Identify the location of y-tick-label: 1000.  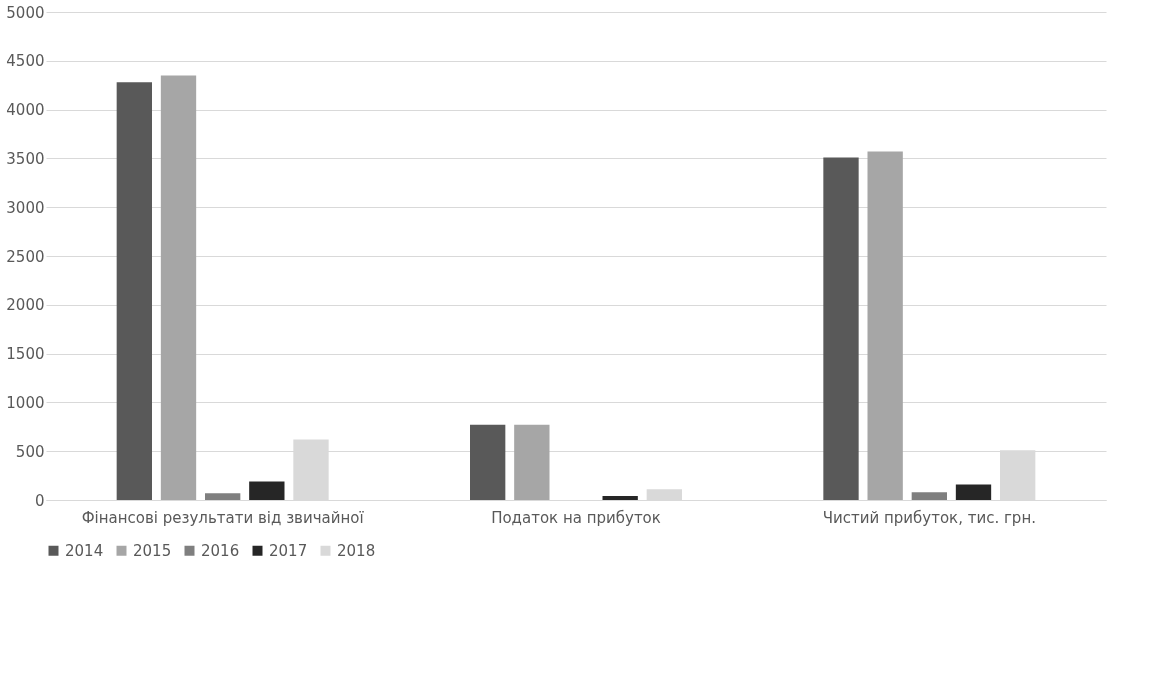
(25, 402).